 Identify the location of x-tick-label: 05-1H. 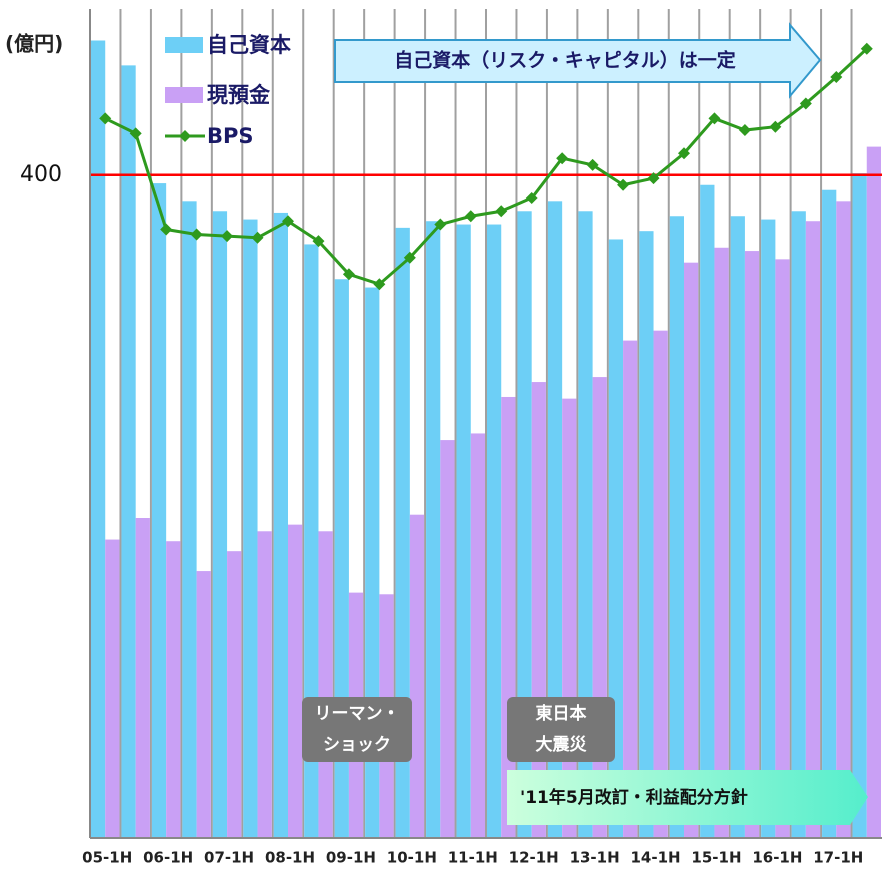
(107, 858).